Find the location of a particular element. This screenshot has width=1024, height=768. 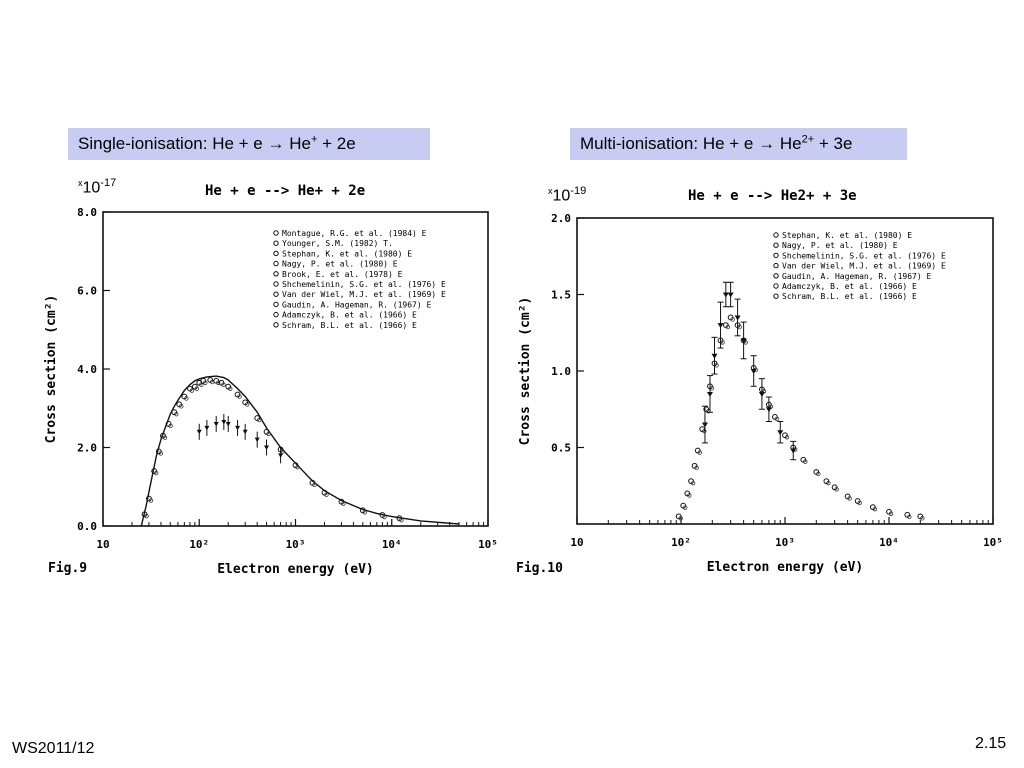

chart1-legend-entry: Nagy, P. et al. (1980) E is located at coordinates (340, 264).